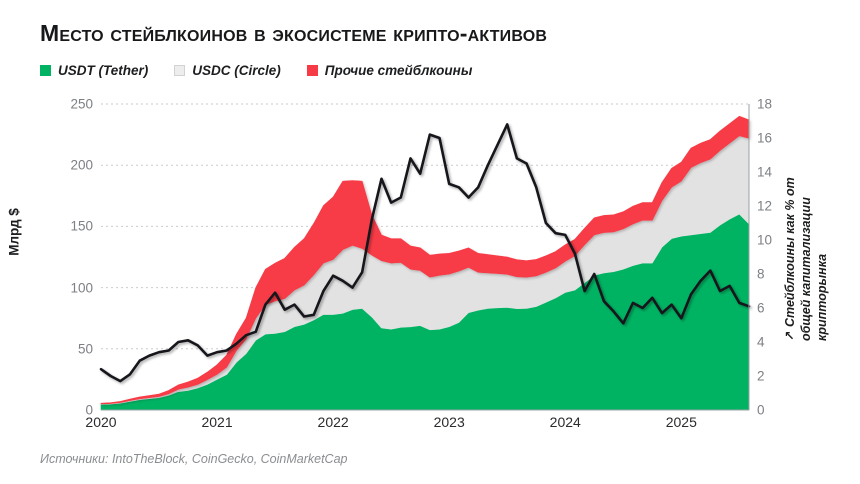 The height and width of the screenshot is (484, 860). What do you see at coordinates (217, 422) in the screenshot?
I see `x-axis-tick-2021: 2021` at bounding box center [217, 422].